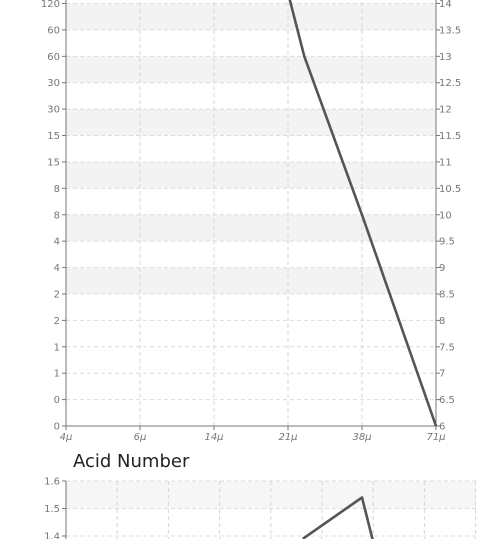 The image size is (482, 539). I want to click on chart1-right-tick-label: 7, so click(442, 374).